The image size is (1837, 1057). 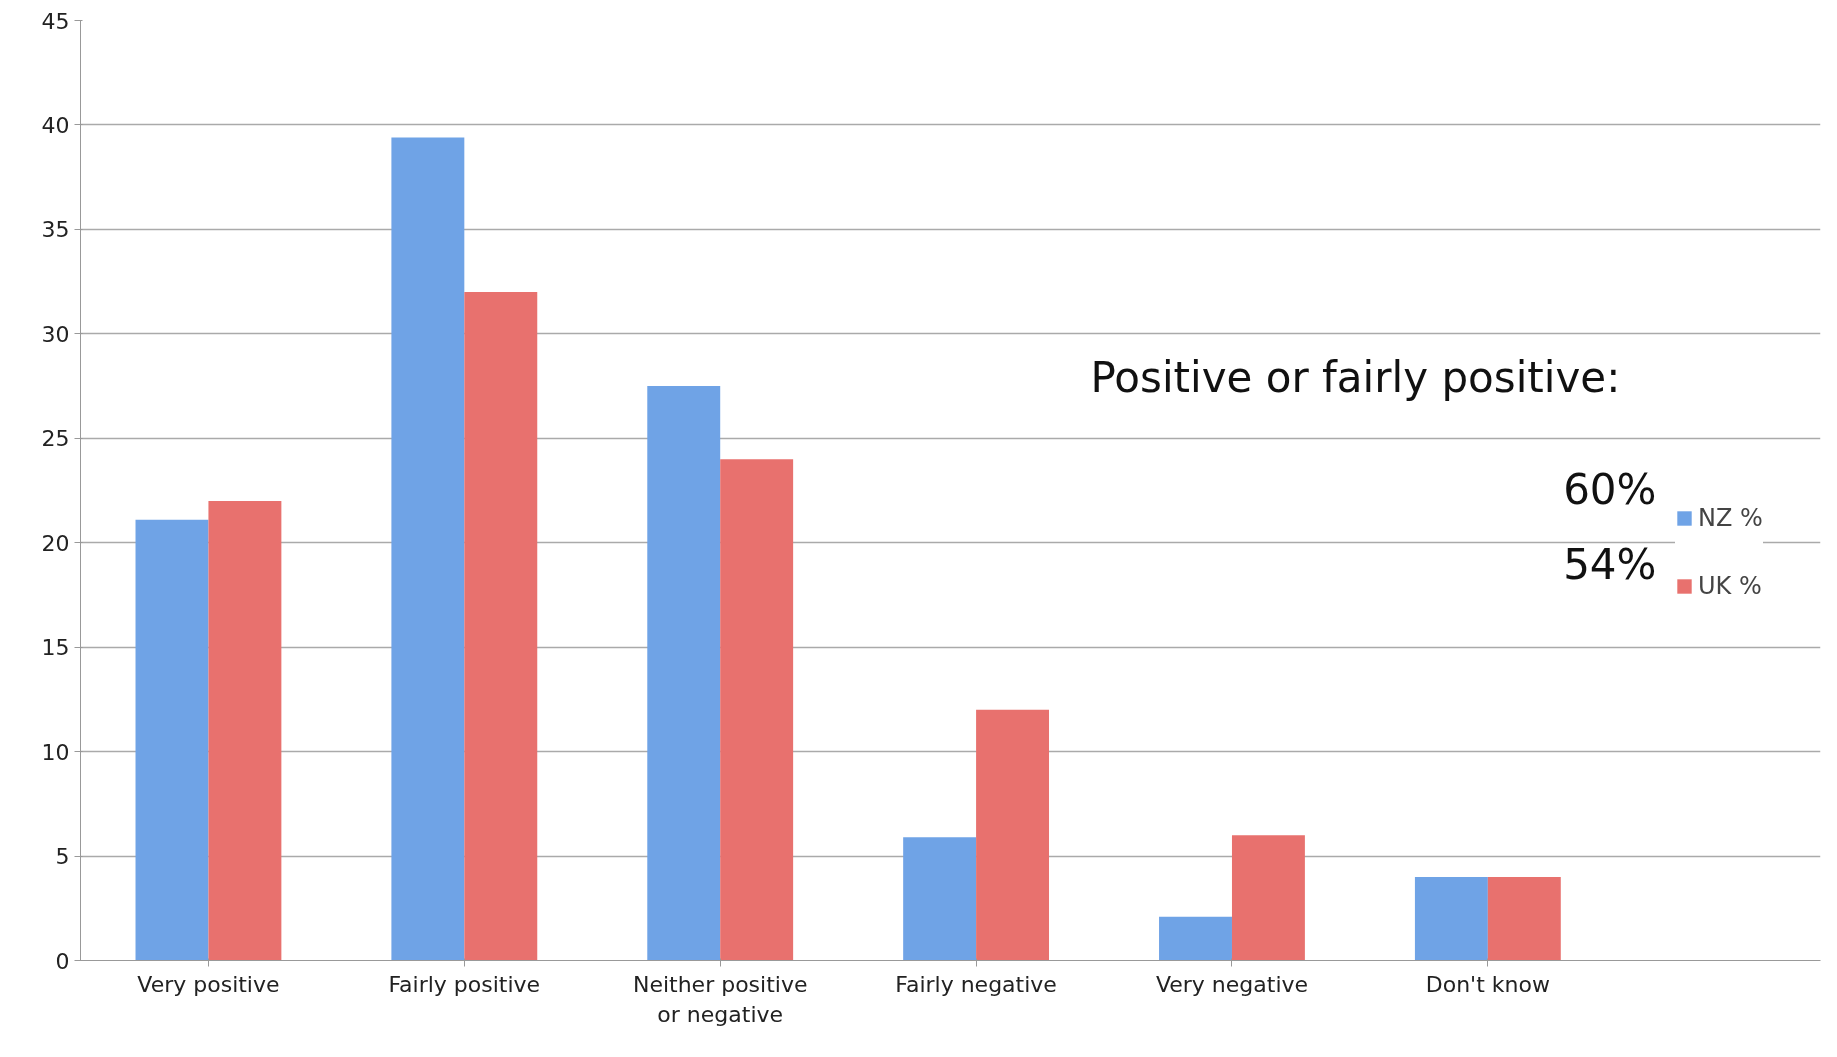 What do you see at coordinates (55, 648) in the screenshot?
I see `y-tick-label: 15` at bounding box center [55, 648].